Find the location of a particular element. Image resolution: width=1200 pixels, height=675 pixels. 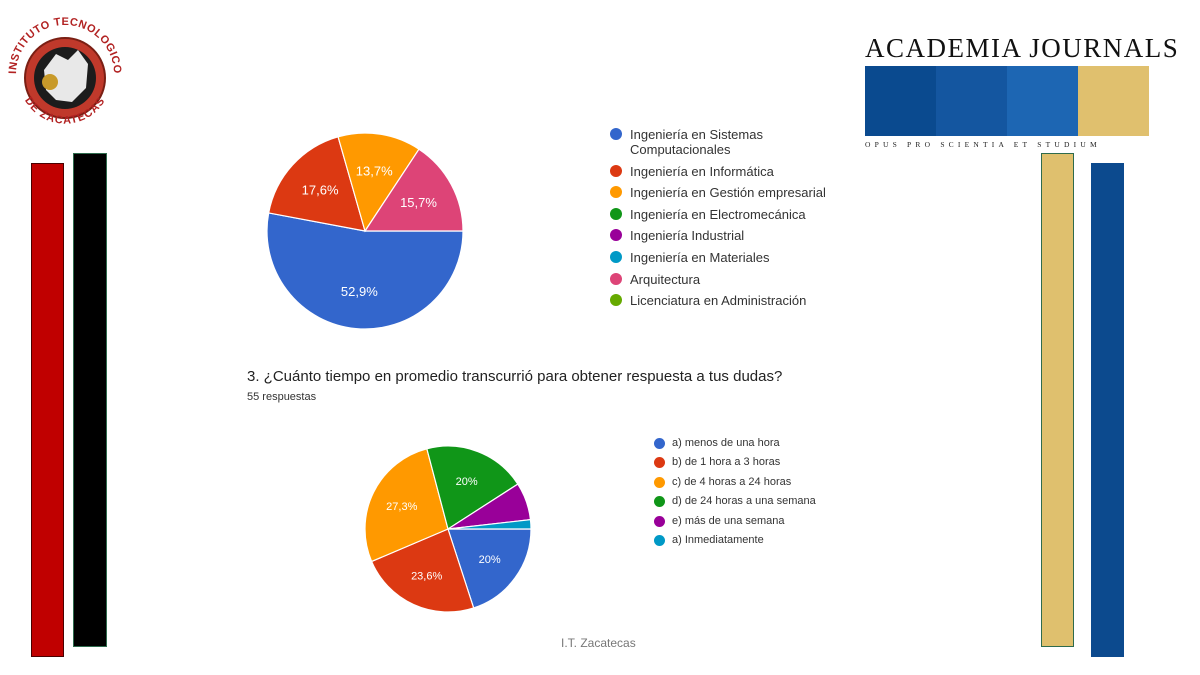

legend-label: a) Inmediatamente is located at coordinates (718, 539).